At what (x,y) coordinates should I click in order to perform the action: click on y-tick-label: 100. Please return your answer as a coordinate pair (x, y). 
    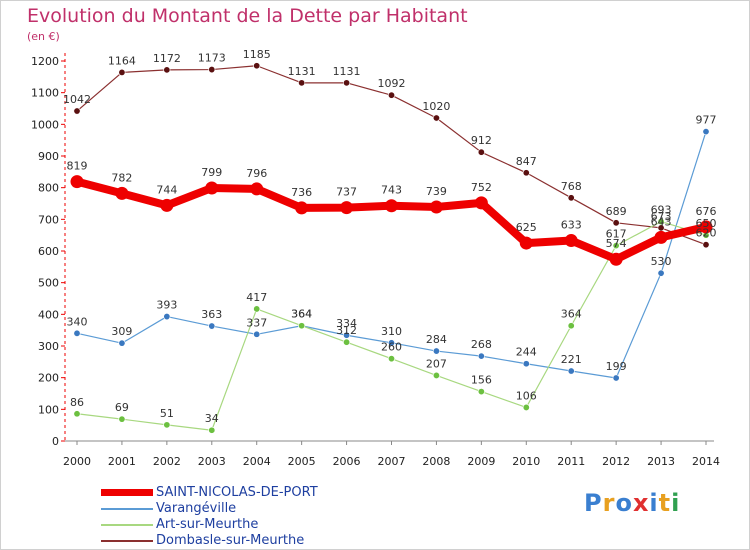
    Looking at the image, I should click on (48, 409).